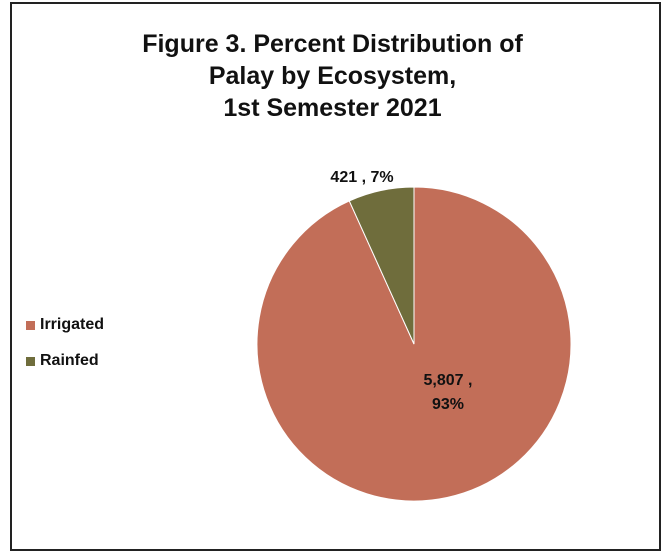  I want to click on legend-item-irrigated: Irrigated, so click(65, 325).